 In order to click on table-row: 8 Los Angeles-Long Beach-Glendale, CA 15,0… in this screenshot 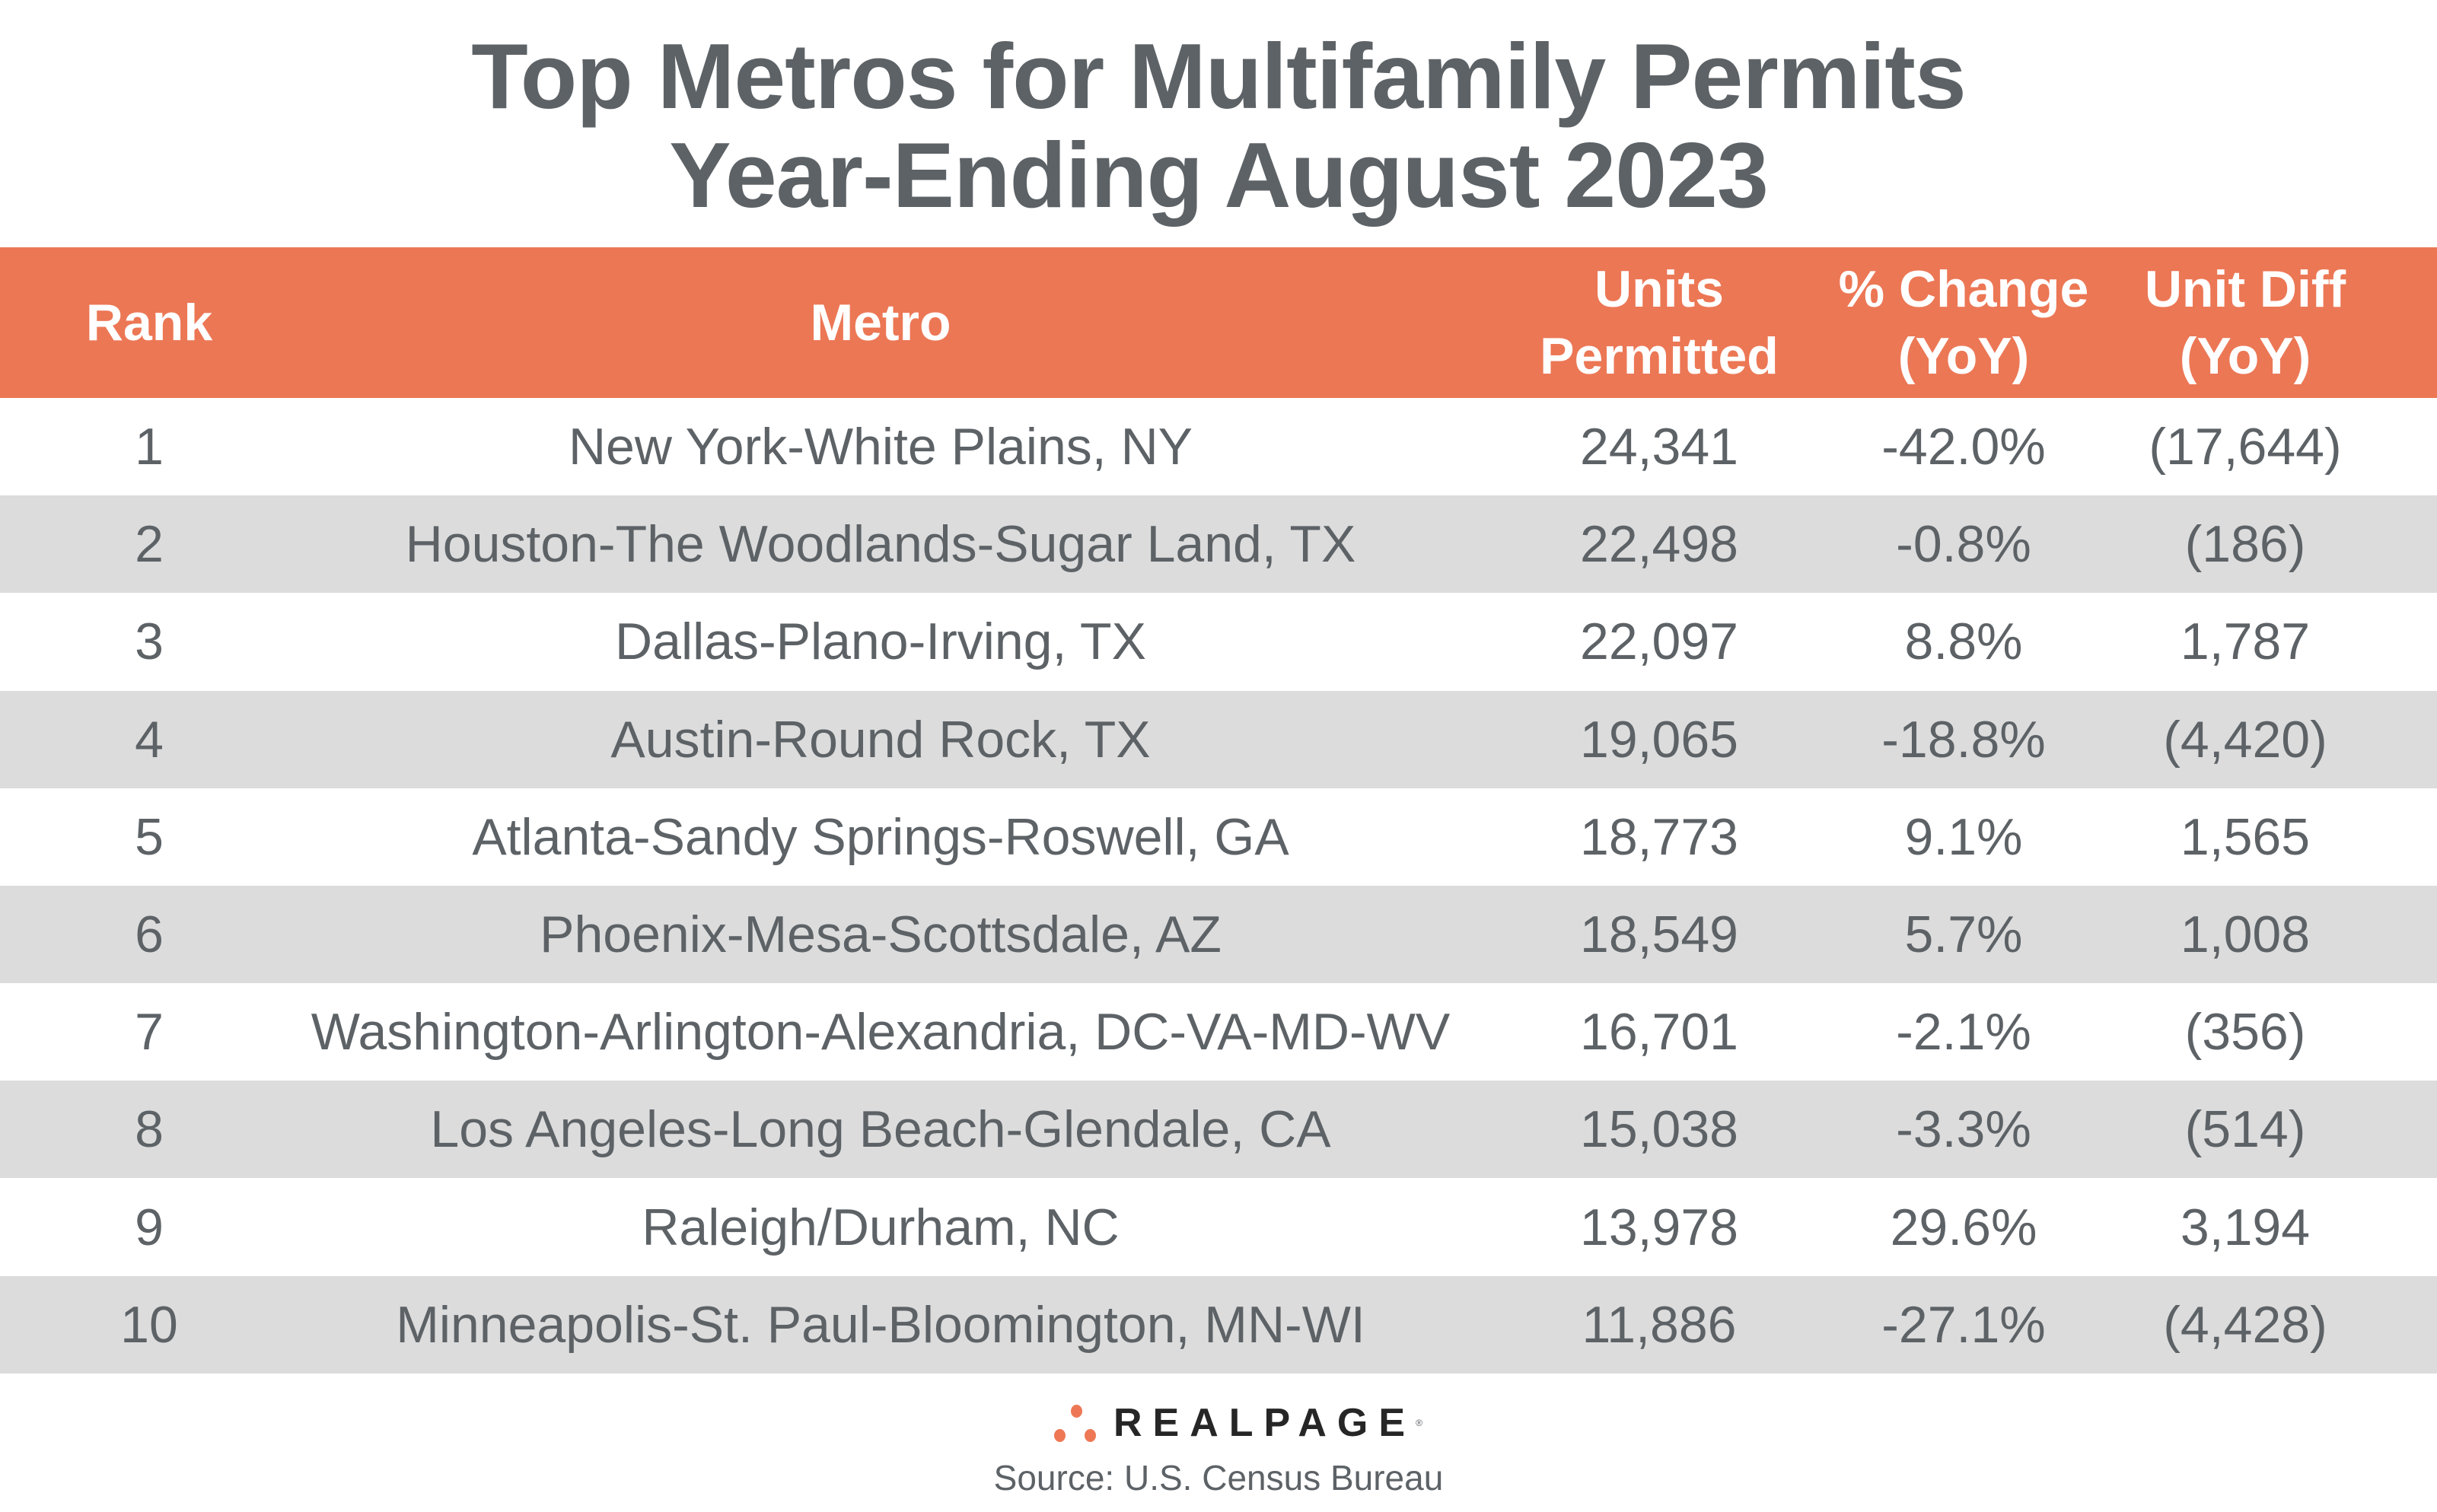, I will do `click(1218, 1130)`.